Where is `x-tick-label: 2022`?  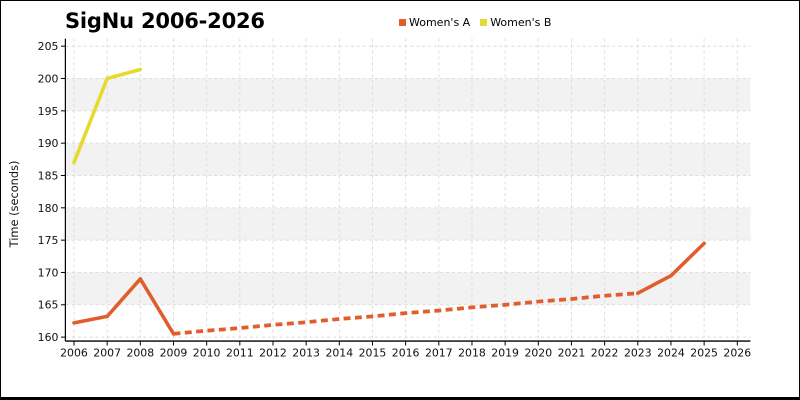 x-tick-label: 2022 is located at coordinates (605, 352).